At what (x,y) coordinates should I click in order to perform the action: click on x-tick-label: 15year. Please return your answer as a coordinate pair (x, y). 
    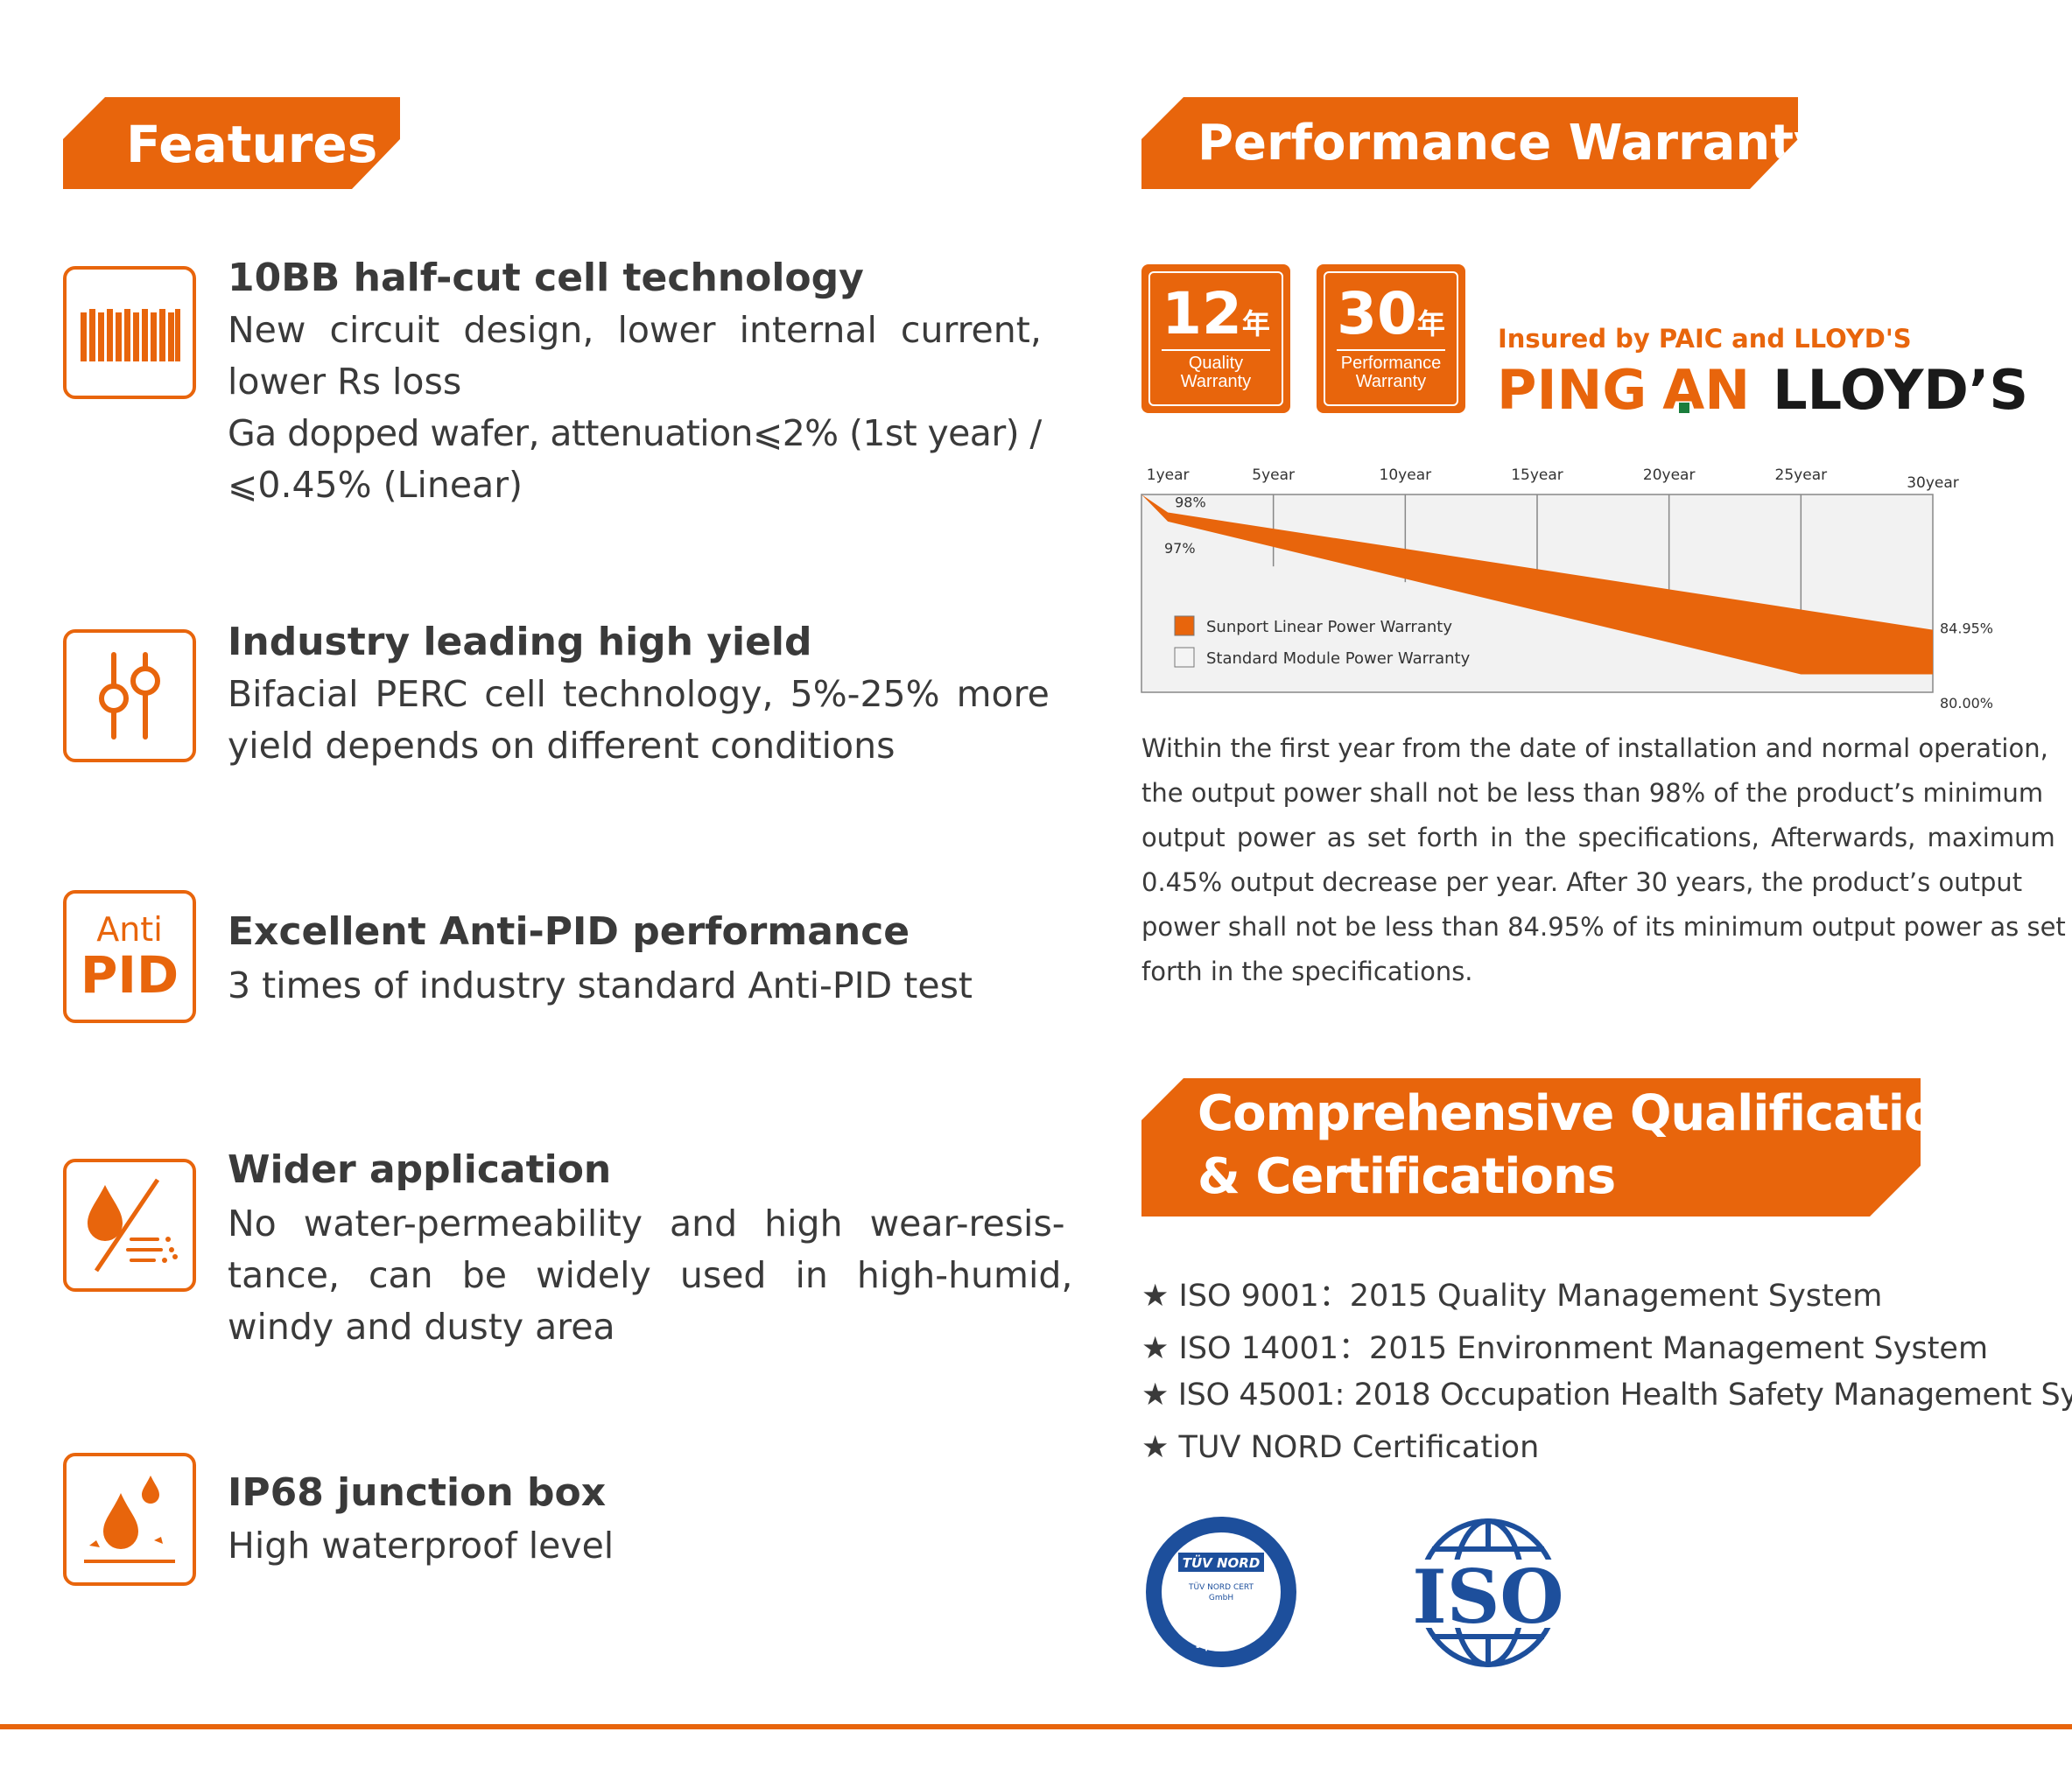
    Looking at the image, I should click on (1537, 475).